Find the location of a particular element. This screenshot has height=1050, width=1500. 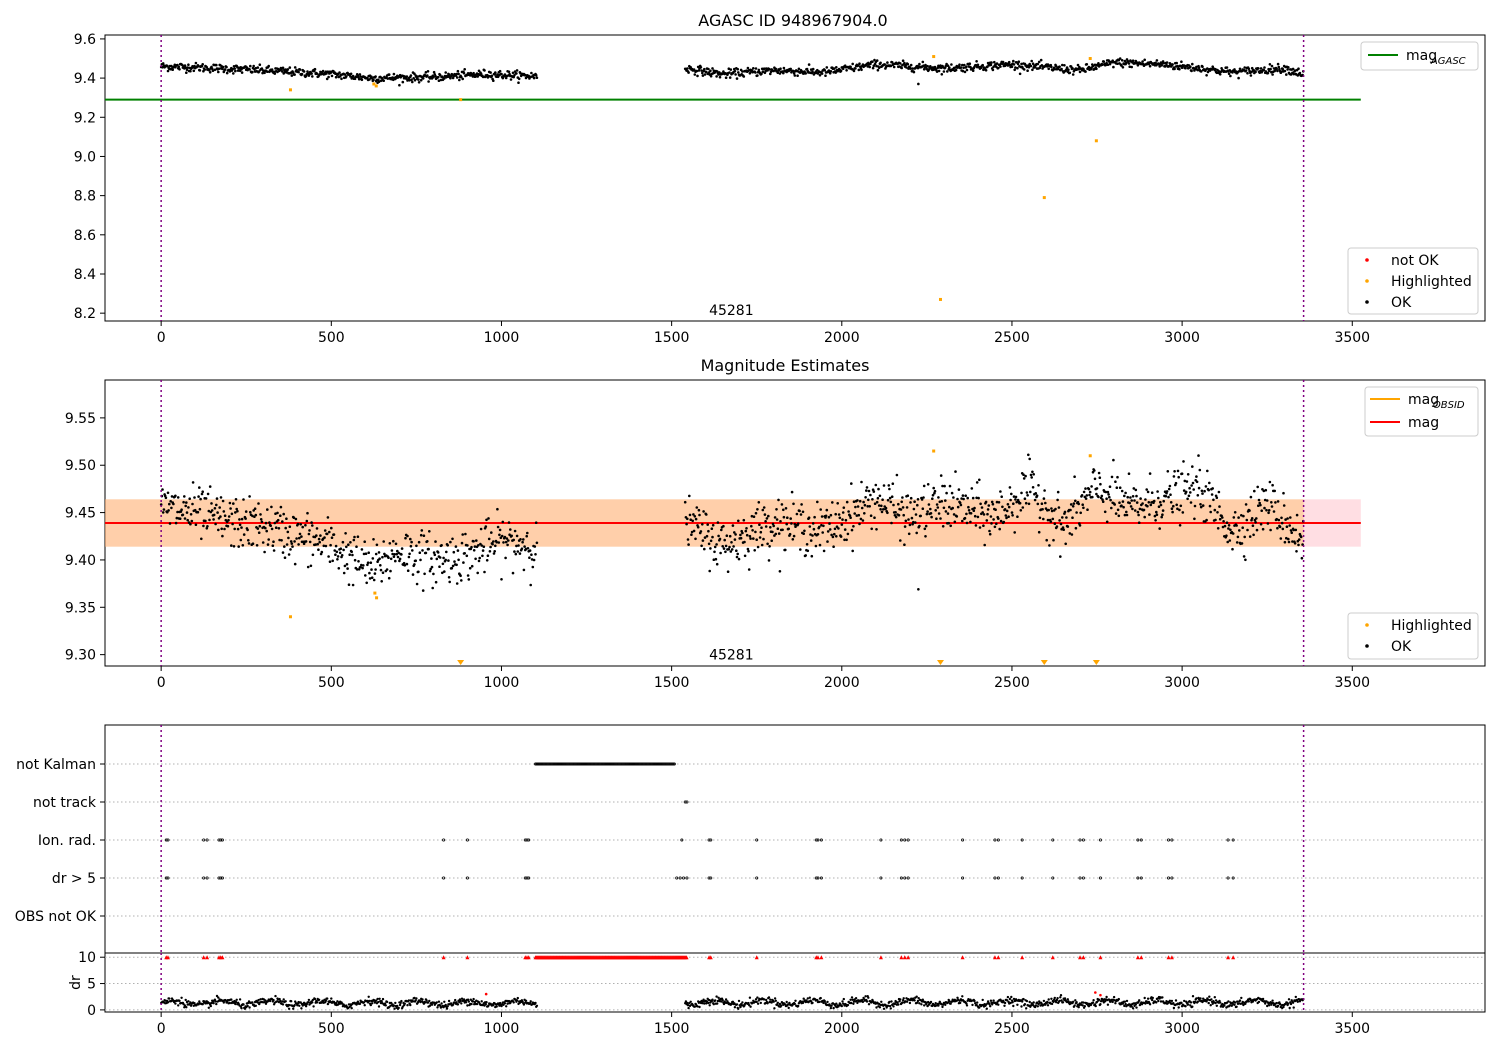

legend-entry: mag is located at coordinates (1404, 423).